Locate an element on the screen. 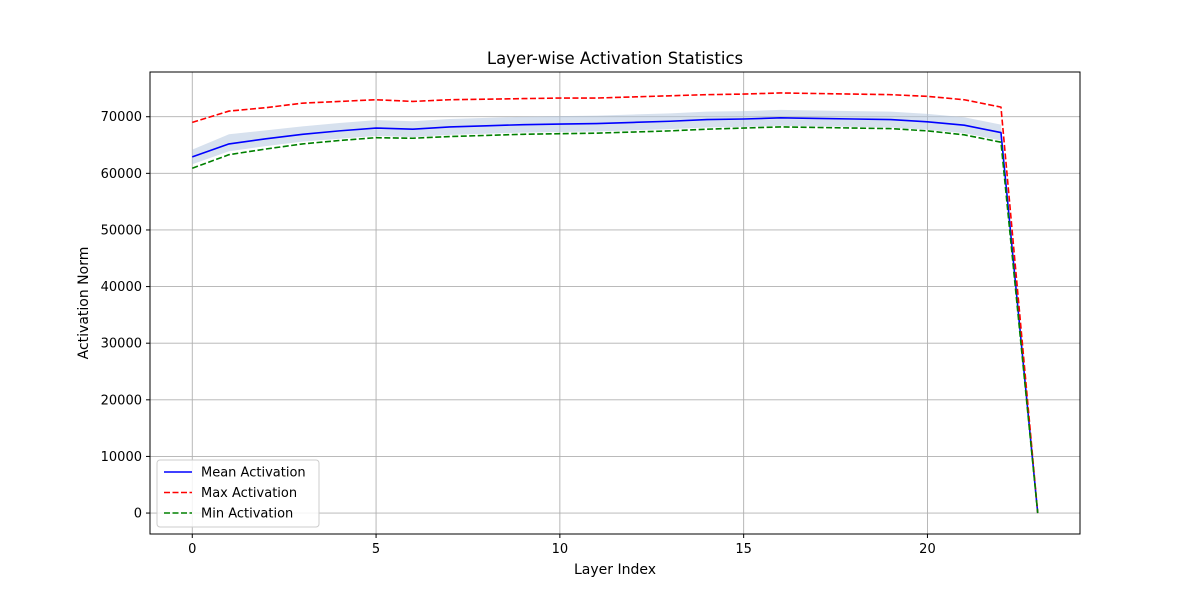 This screenshot has height=600, width=1200. y-tick-label: 50000 is located at coordinates (121, 230).